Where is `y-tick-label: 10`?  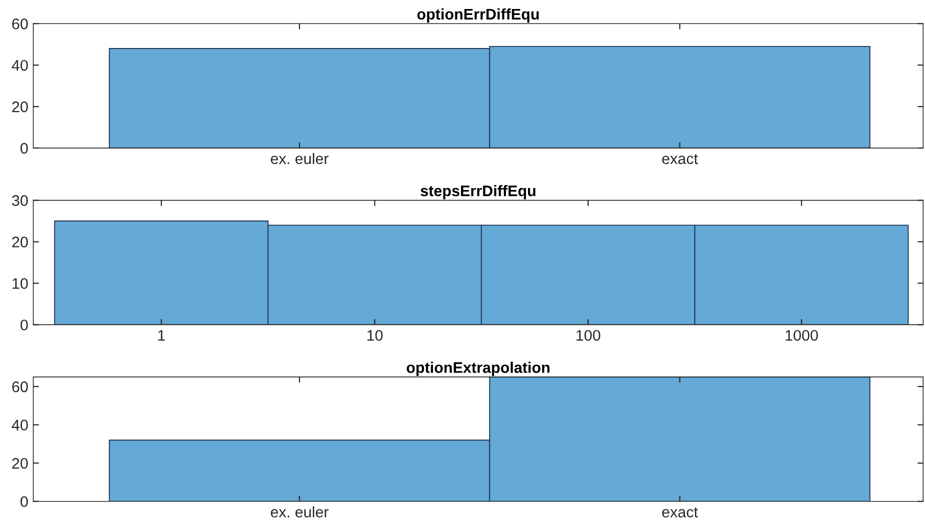
y-tick-label: 10 is located at coordinates (20, 283).